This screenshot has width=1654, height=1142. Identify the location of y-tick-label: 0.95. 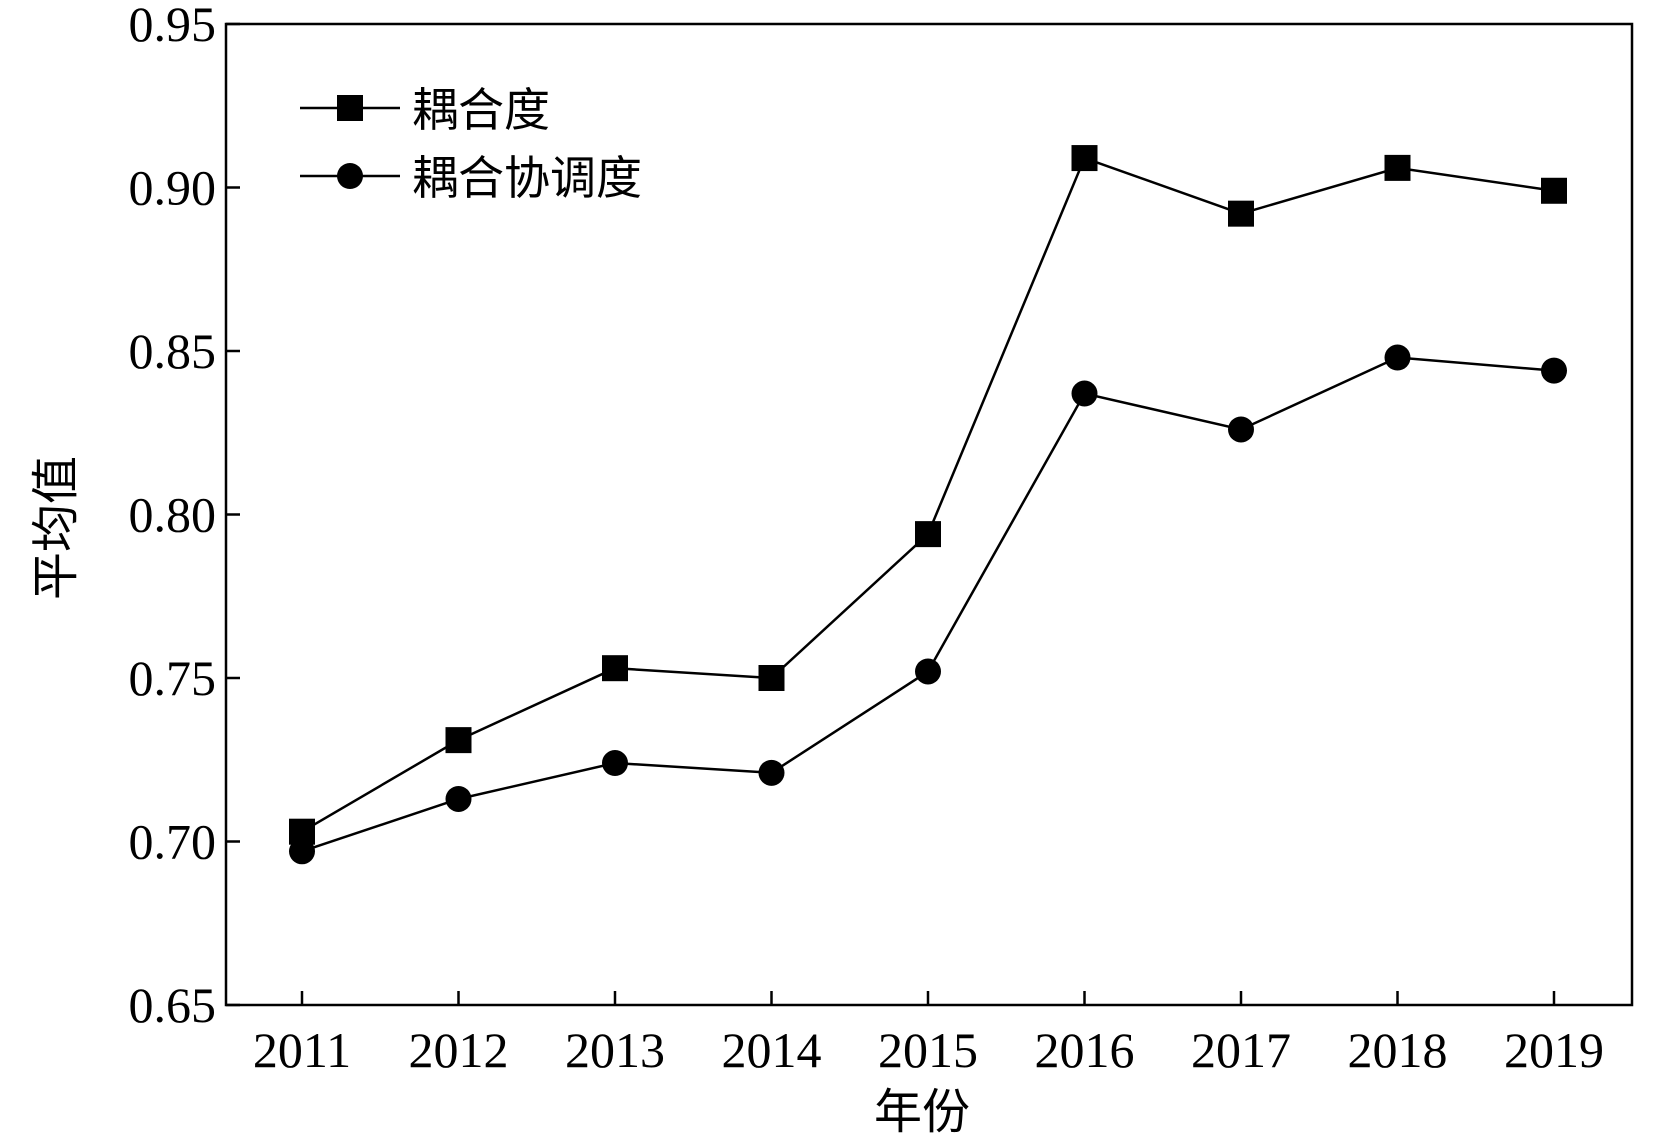
(173, 26).